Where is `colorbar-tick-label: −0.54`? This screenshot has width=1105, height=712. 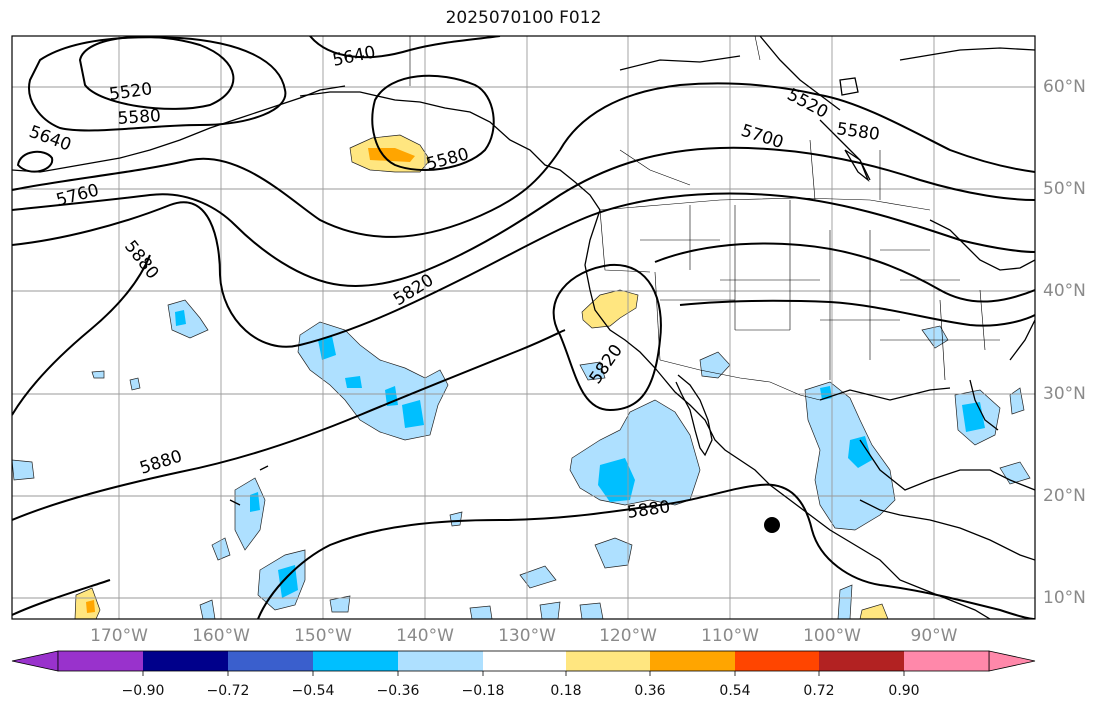
colorbar-tick-label: −0.54 is located at coordinates (313, 691).